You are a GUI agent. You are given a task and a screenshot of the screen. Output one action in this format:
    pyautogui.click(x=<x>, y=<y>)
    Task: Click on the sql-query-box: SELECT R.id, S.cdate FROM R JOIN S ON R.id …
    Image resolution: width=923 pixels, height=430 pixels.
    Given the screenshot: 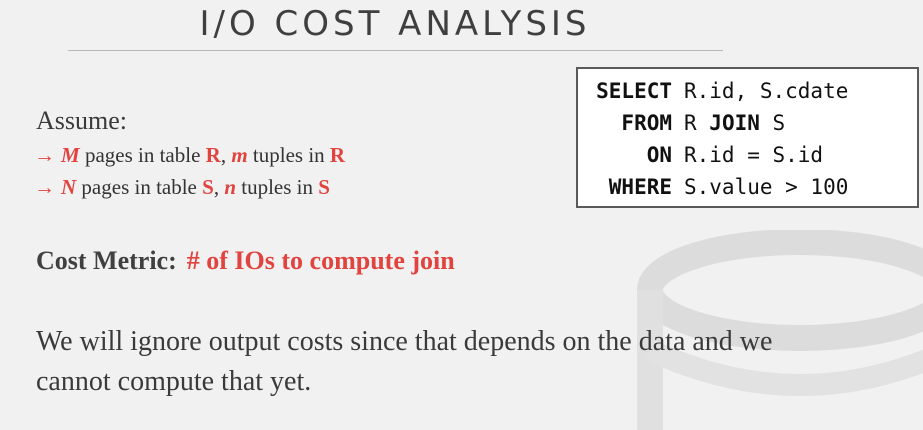 What is the action you would take?
    pyautogui.click(x=747, y=137)
    